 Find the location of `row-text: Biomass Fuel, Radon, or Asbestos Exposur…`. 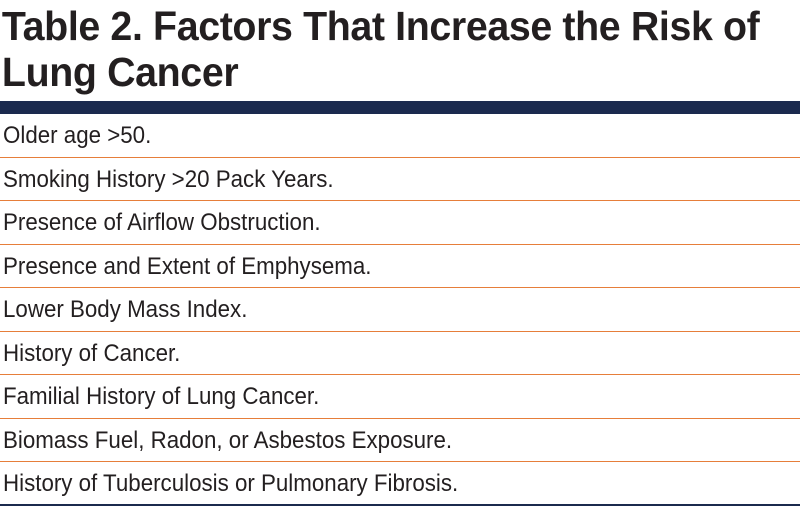

row-text: Biomass Fuel, Radon, or Asbestos Exposur… is located at coordinates (228, 440).